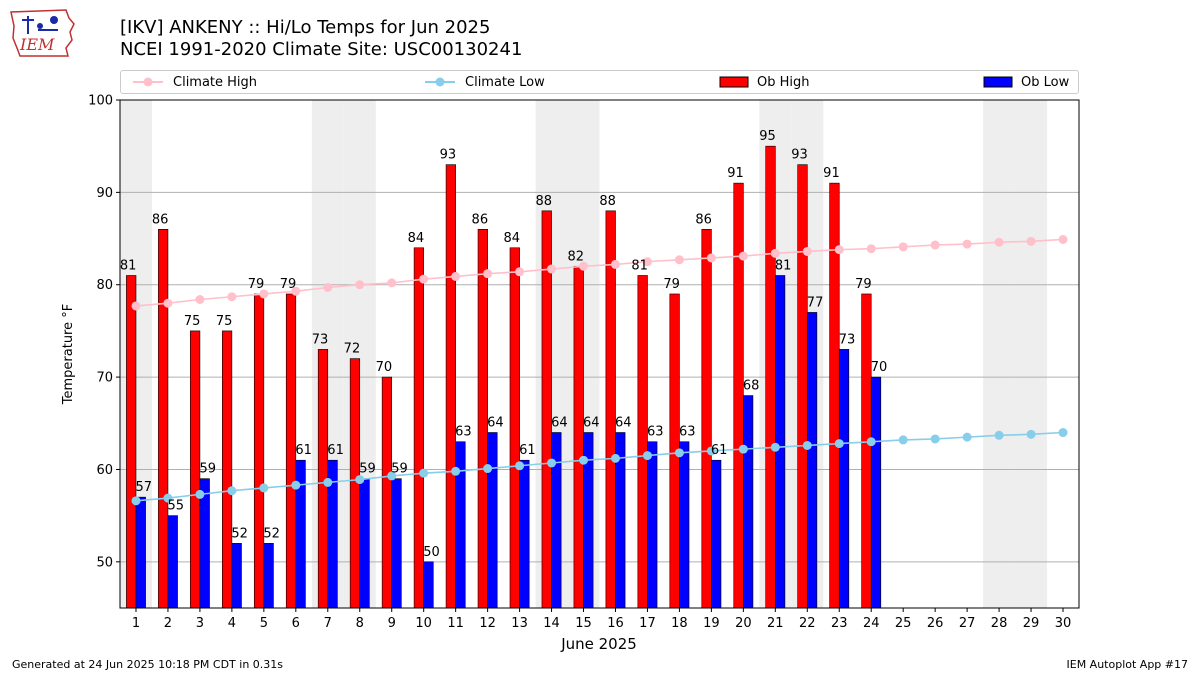 The width and height of the screenshot is (1200, 675). Describe the element at coordinates (487, 623) in the screenshot. I see `x-tick-label: 12` at that location.